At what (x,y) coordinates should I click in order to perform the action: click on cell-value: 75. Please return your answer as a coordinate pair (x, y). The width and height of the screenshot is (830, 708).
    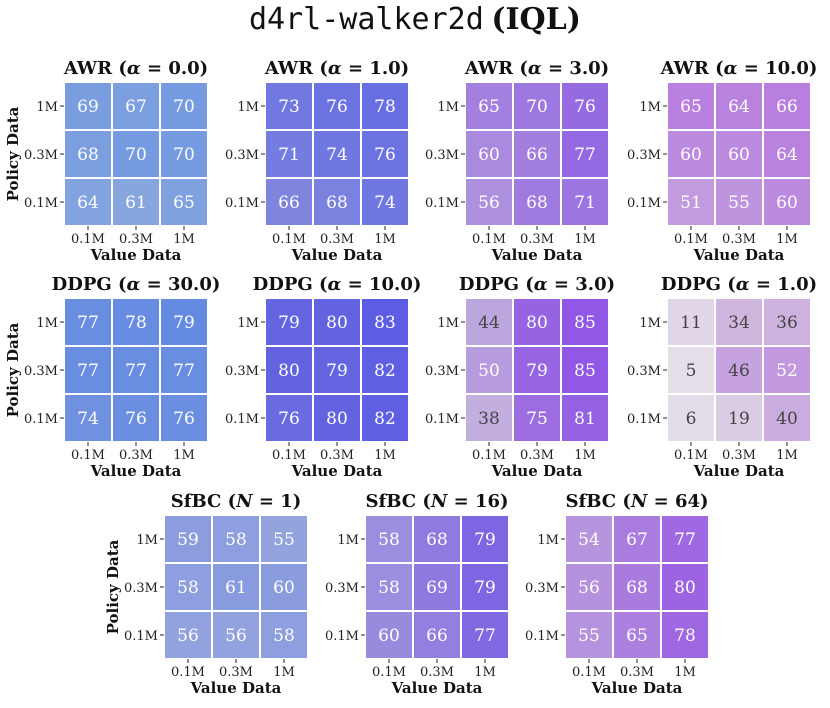
    Looking at the image, I should click on (537, 419).